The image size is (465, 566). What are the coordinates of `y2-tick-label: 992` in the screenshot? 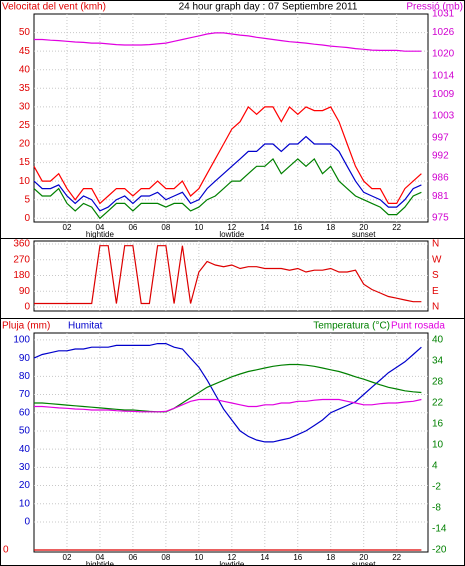 It's located at (440, 156).